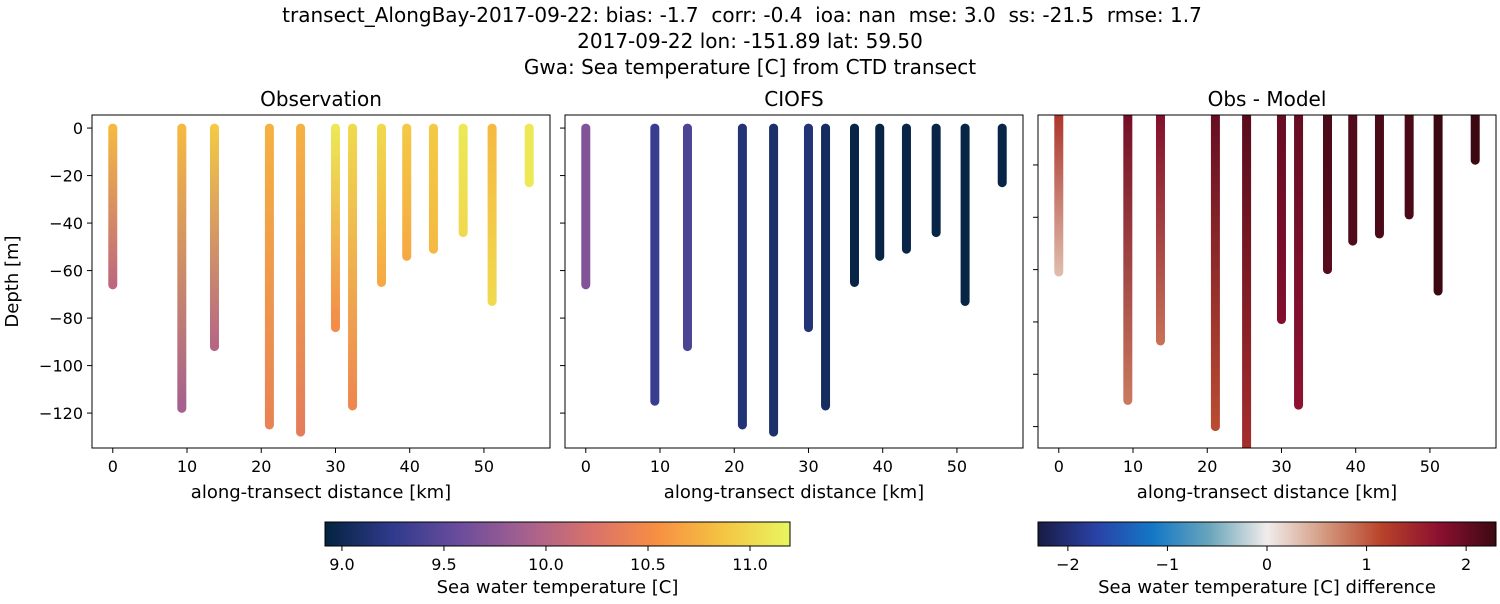 The width and height of the screenshot is (1500, 604). Describe the element at coordinates (1466, 564) in the screenshot. I see `colorbar-tick-label: 2` at that location.